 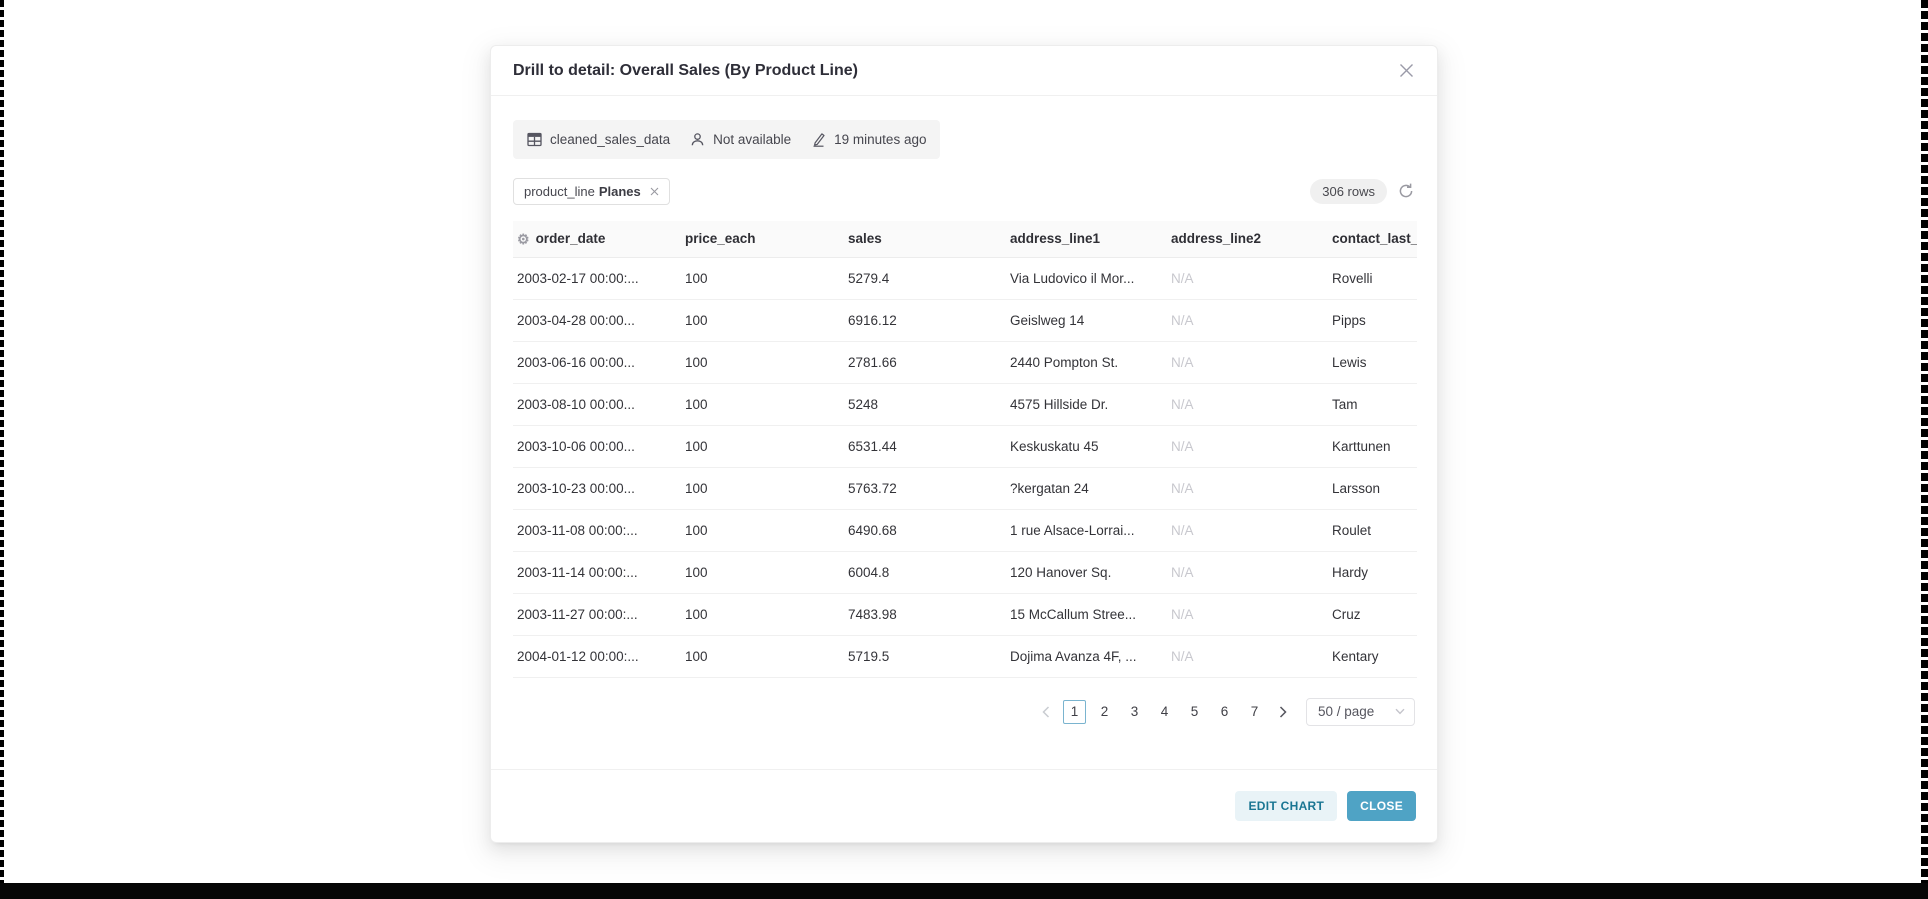 I want to click on pagination-page-1: 1, so click(x=1074, y=711).